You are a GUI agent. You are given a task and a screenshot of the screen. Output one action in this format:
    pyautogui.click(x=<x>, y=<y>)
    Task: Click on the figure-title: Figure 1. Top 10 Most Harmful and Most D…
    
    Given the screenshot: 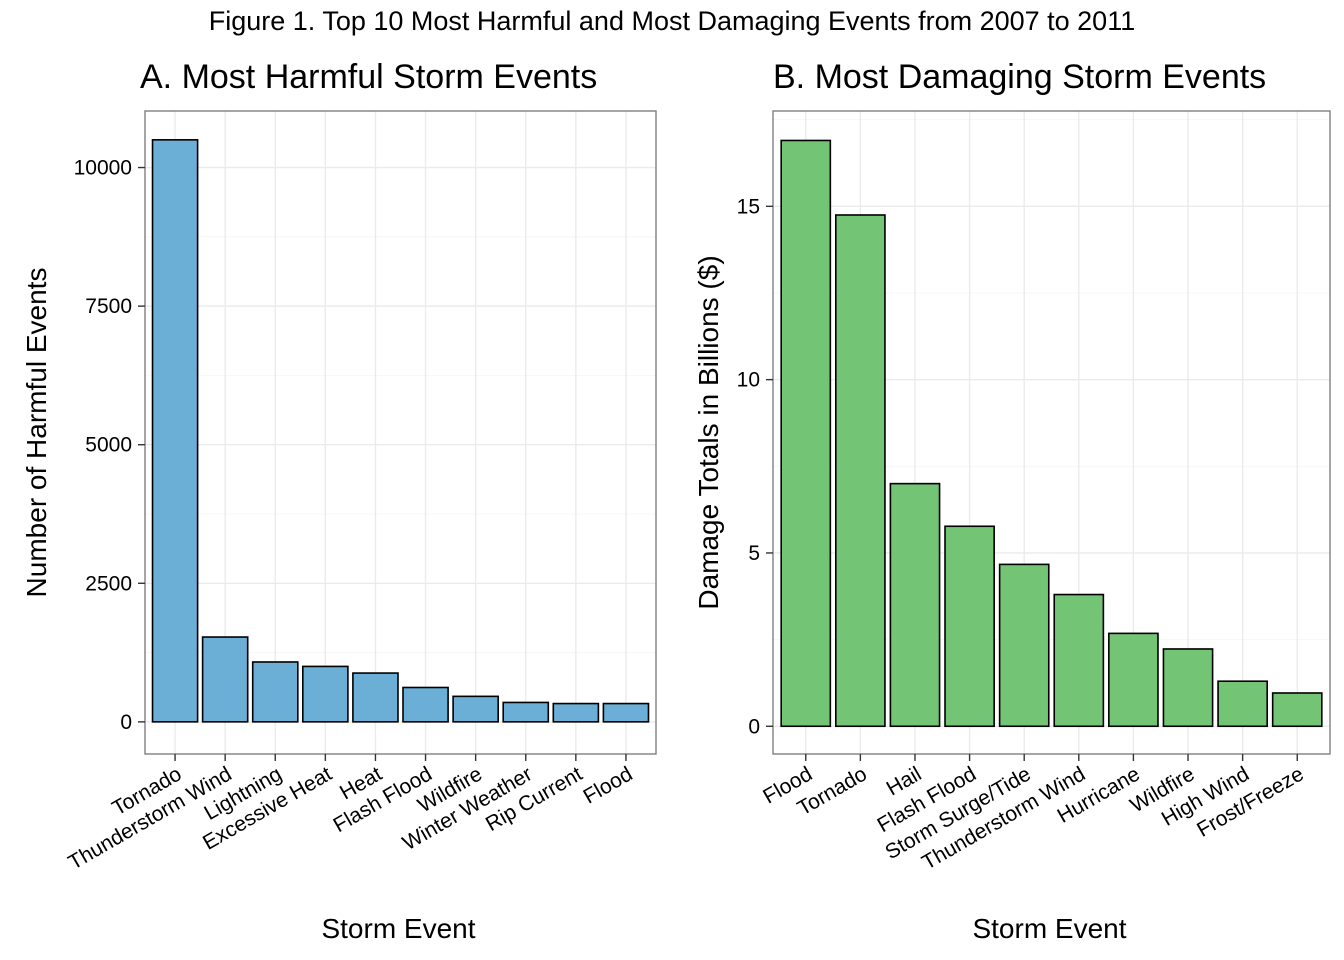 What is the action you would take?
    pyautogui.click(x=672, y=21)
    